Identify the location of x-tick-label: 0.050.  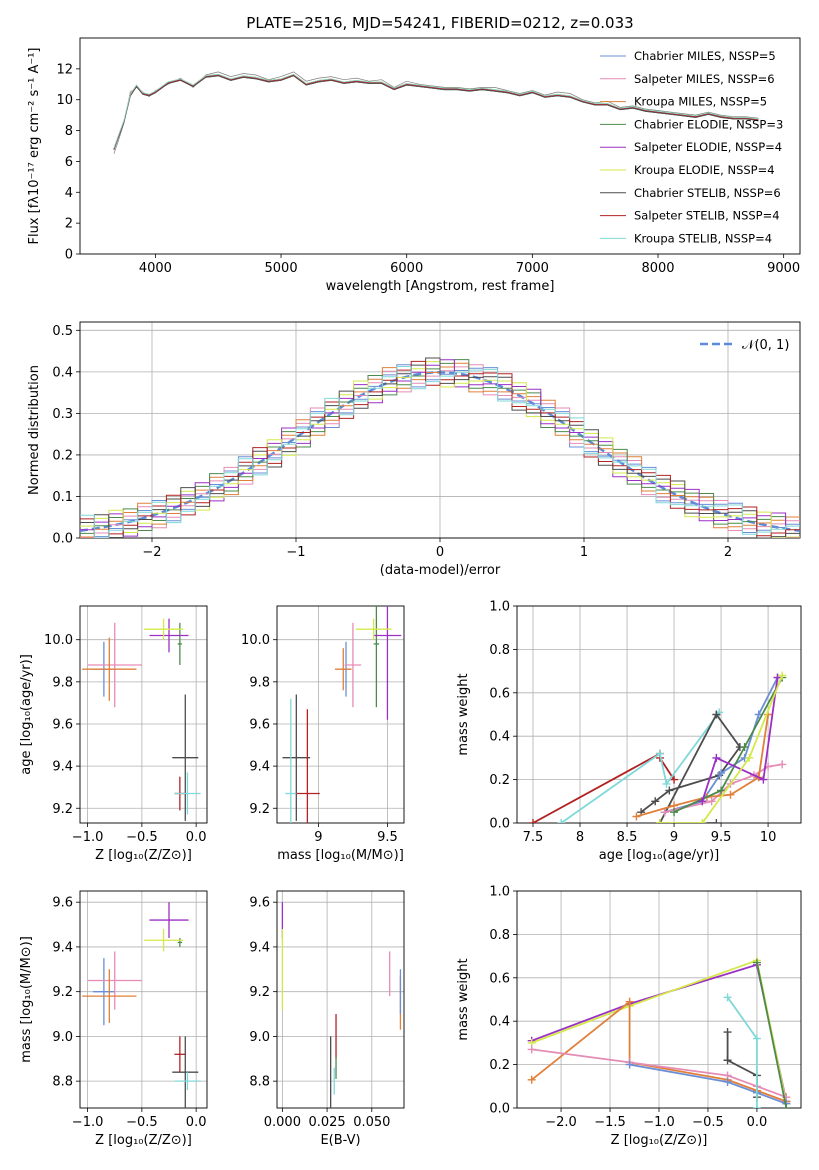
(371, 1122).